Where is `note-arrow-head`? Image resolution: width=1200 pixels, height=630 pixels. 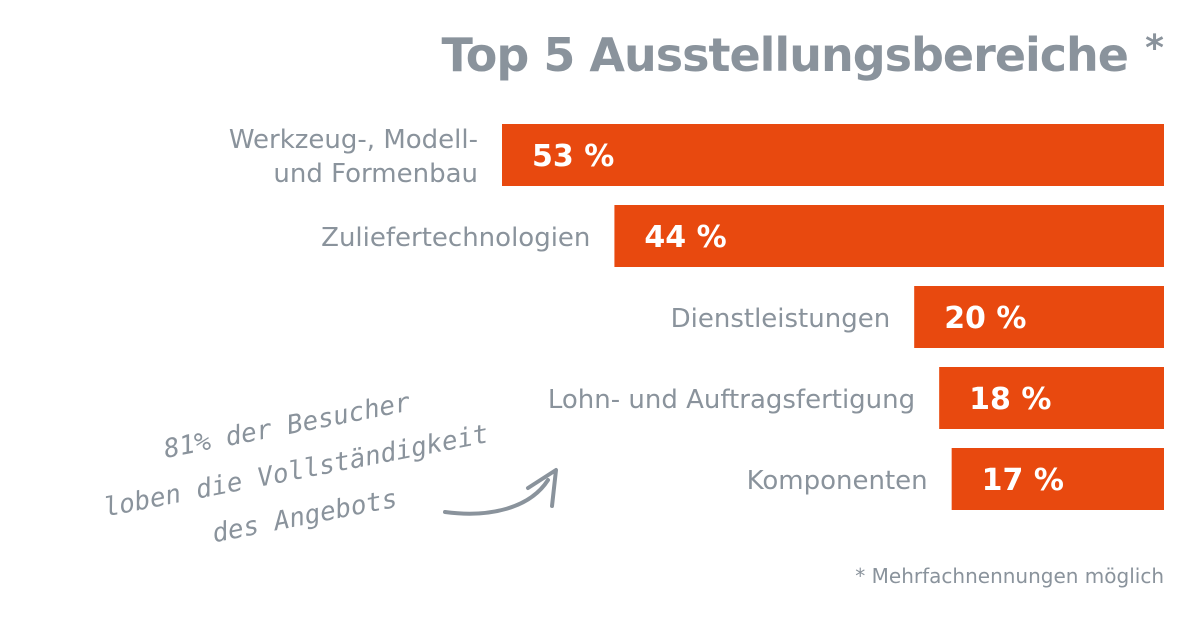 note-arrow-head is located at coordinates (542, 488).